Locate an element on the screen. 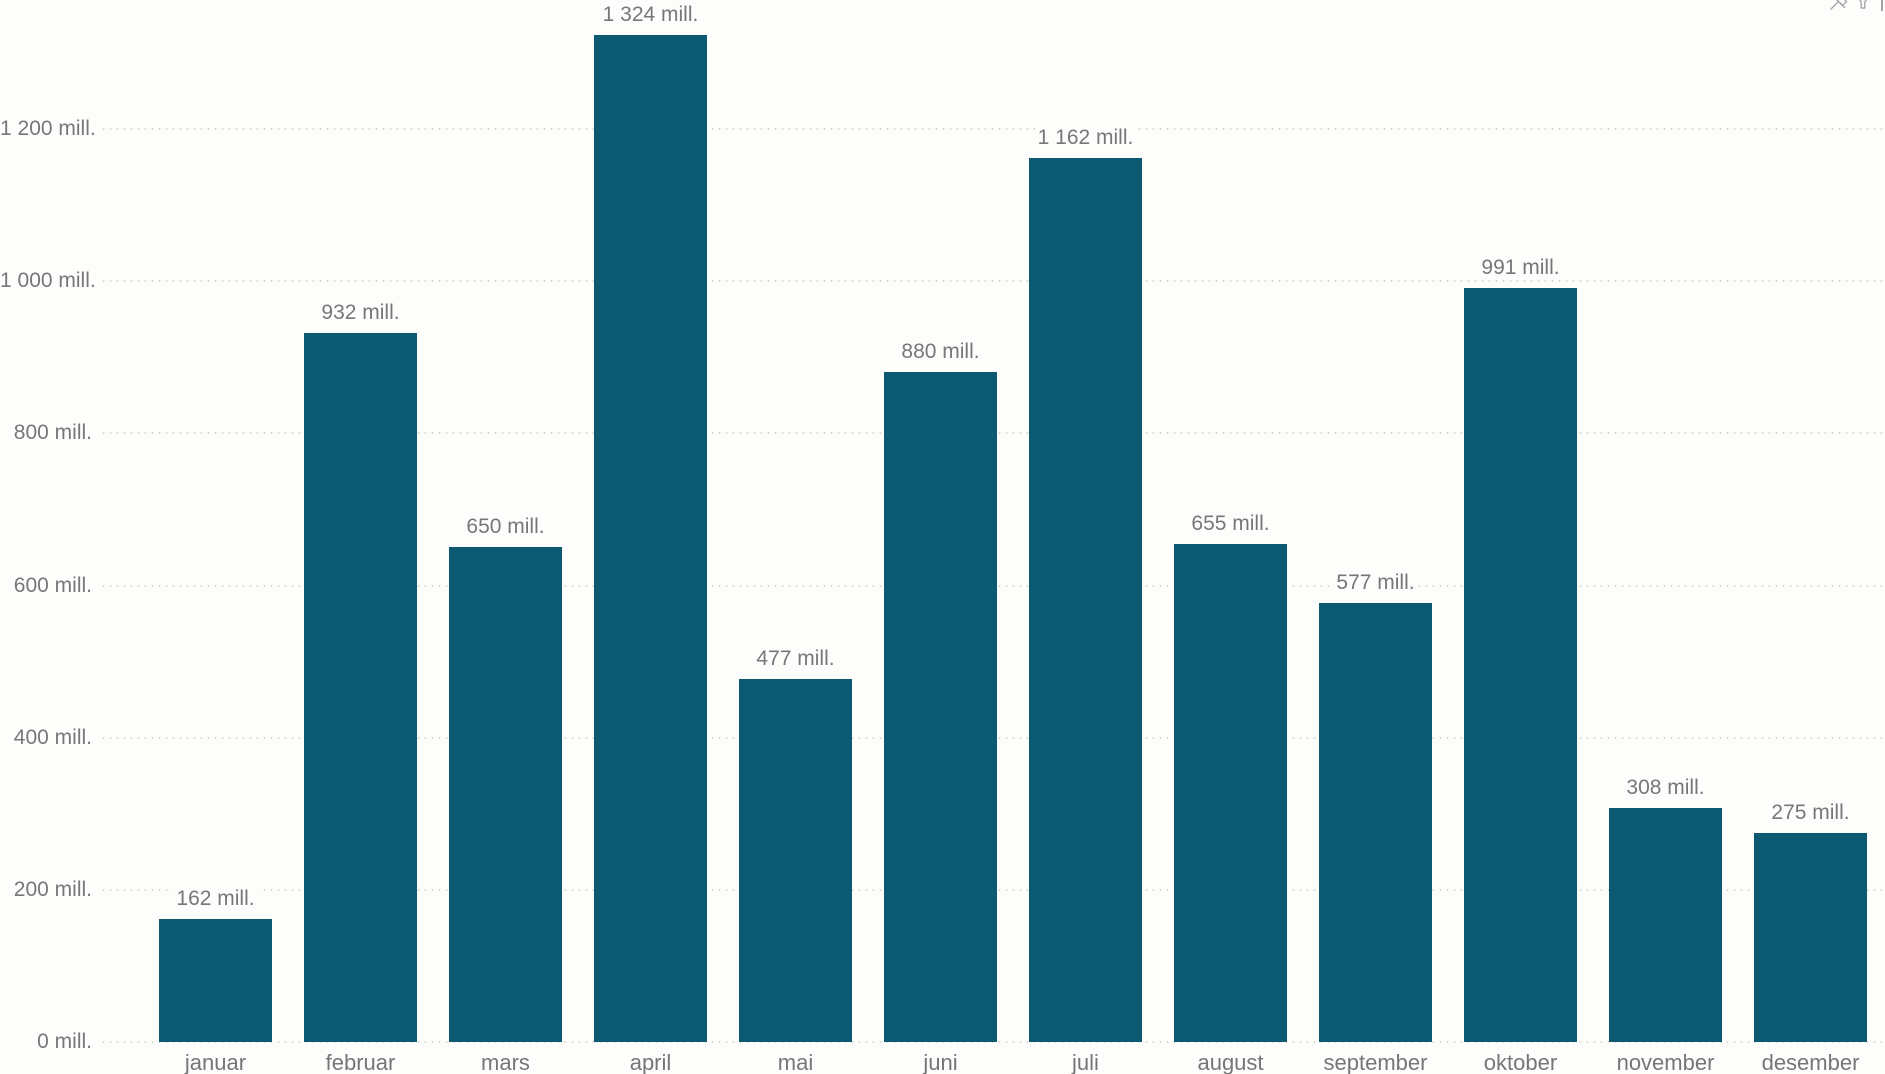  bar-value-label: 162 mill. is located at coordinates (216, 899).